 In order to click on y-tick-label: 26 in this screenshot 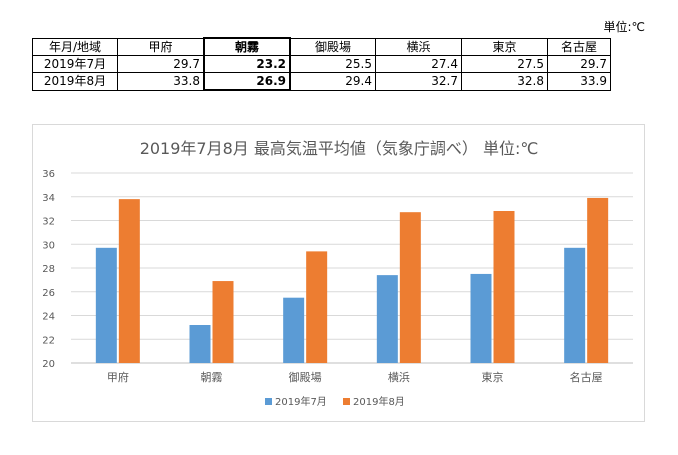, I will do `click(48, 293)`.